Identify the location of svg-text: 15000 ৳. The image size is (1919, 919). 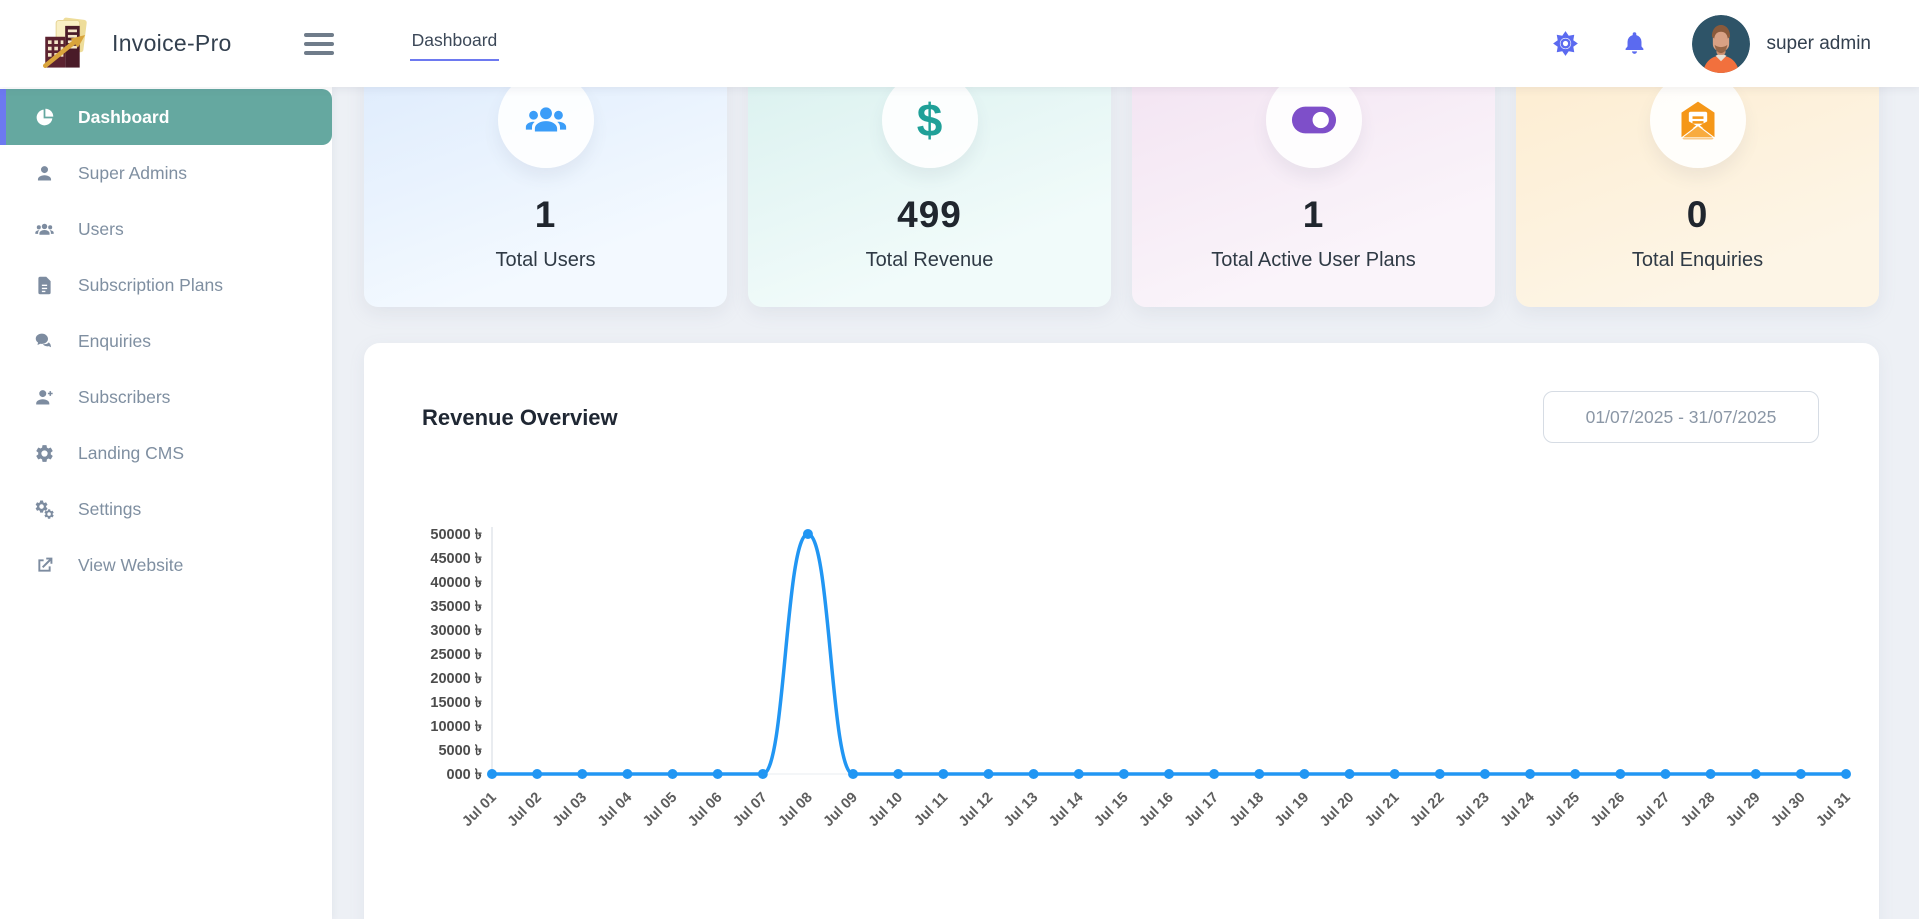
(456, 703).